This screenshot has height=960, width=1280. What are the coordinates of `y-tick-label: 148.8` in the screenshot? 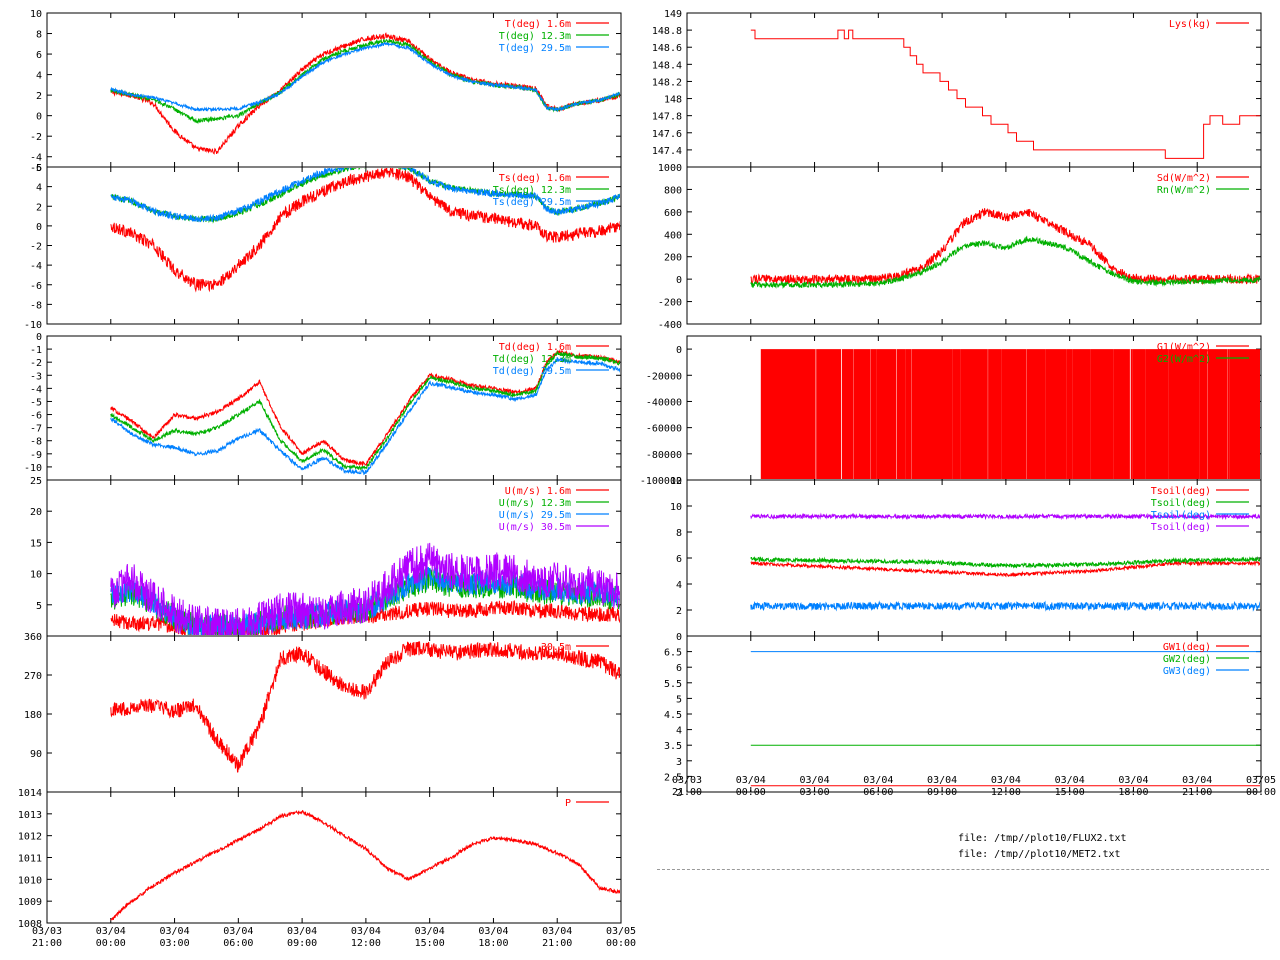 It's located at (667, 31).